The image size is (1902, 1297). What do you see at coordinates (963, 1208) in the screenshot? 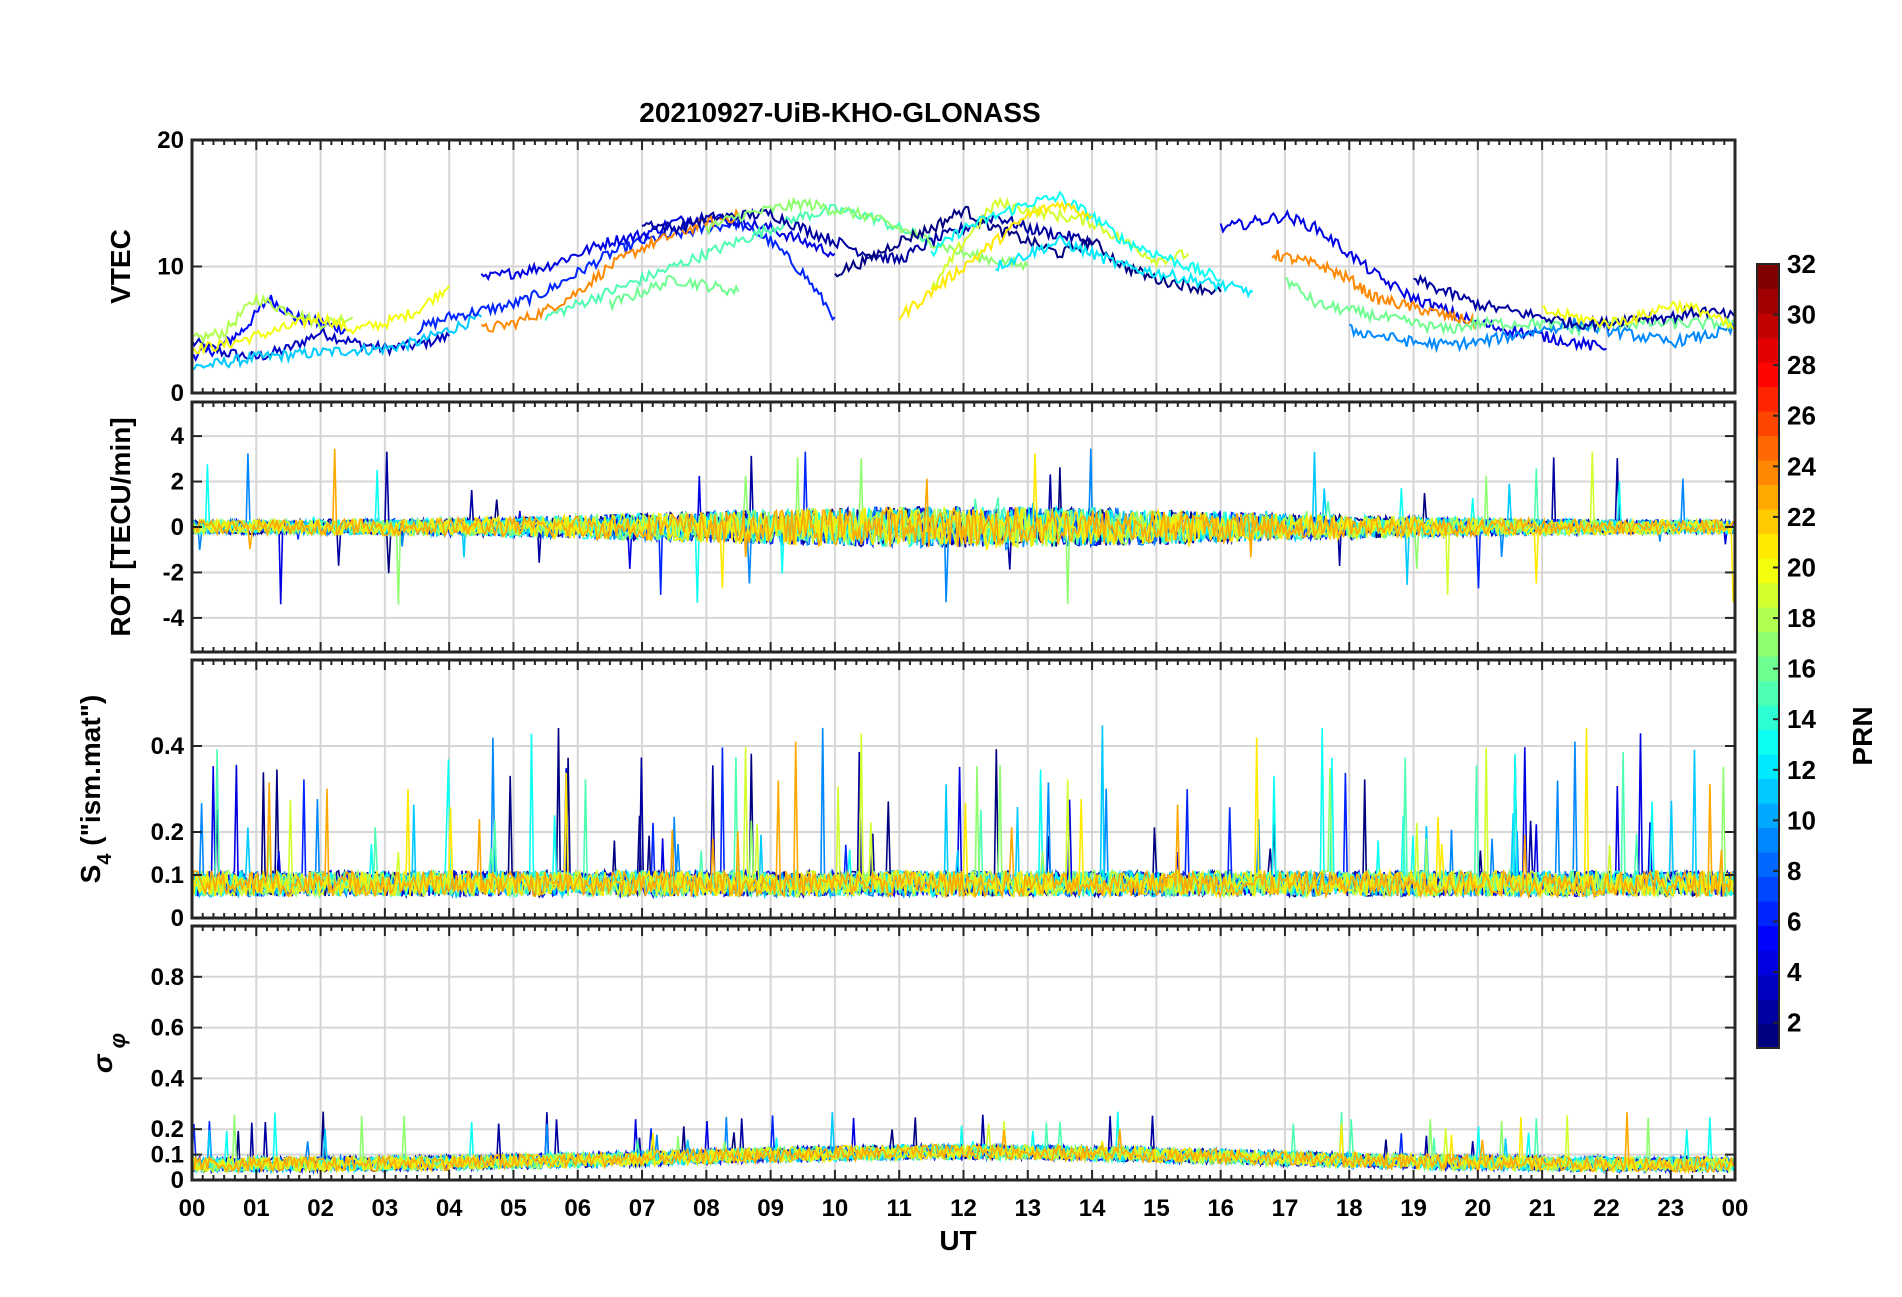
I see `x-tick-label: 12` at bounding box center [963, 1208].